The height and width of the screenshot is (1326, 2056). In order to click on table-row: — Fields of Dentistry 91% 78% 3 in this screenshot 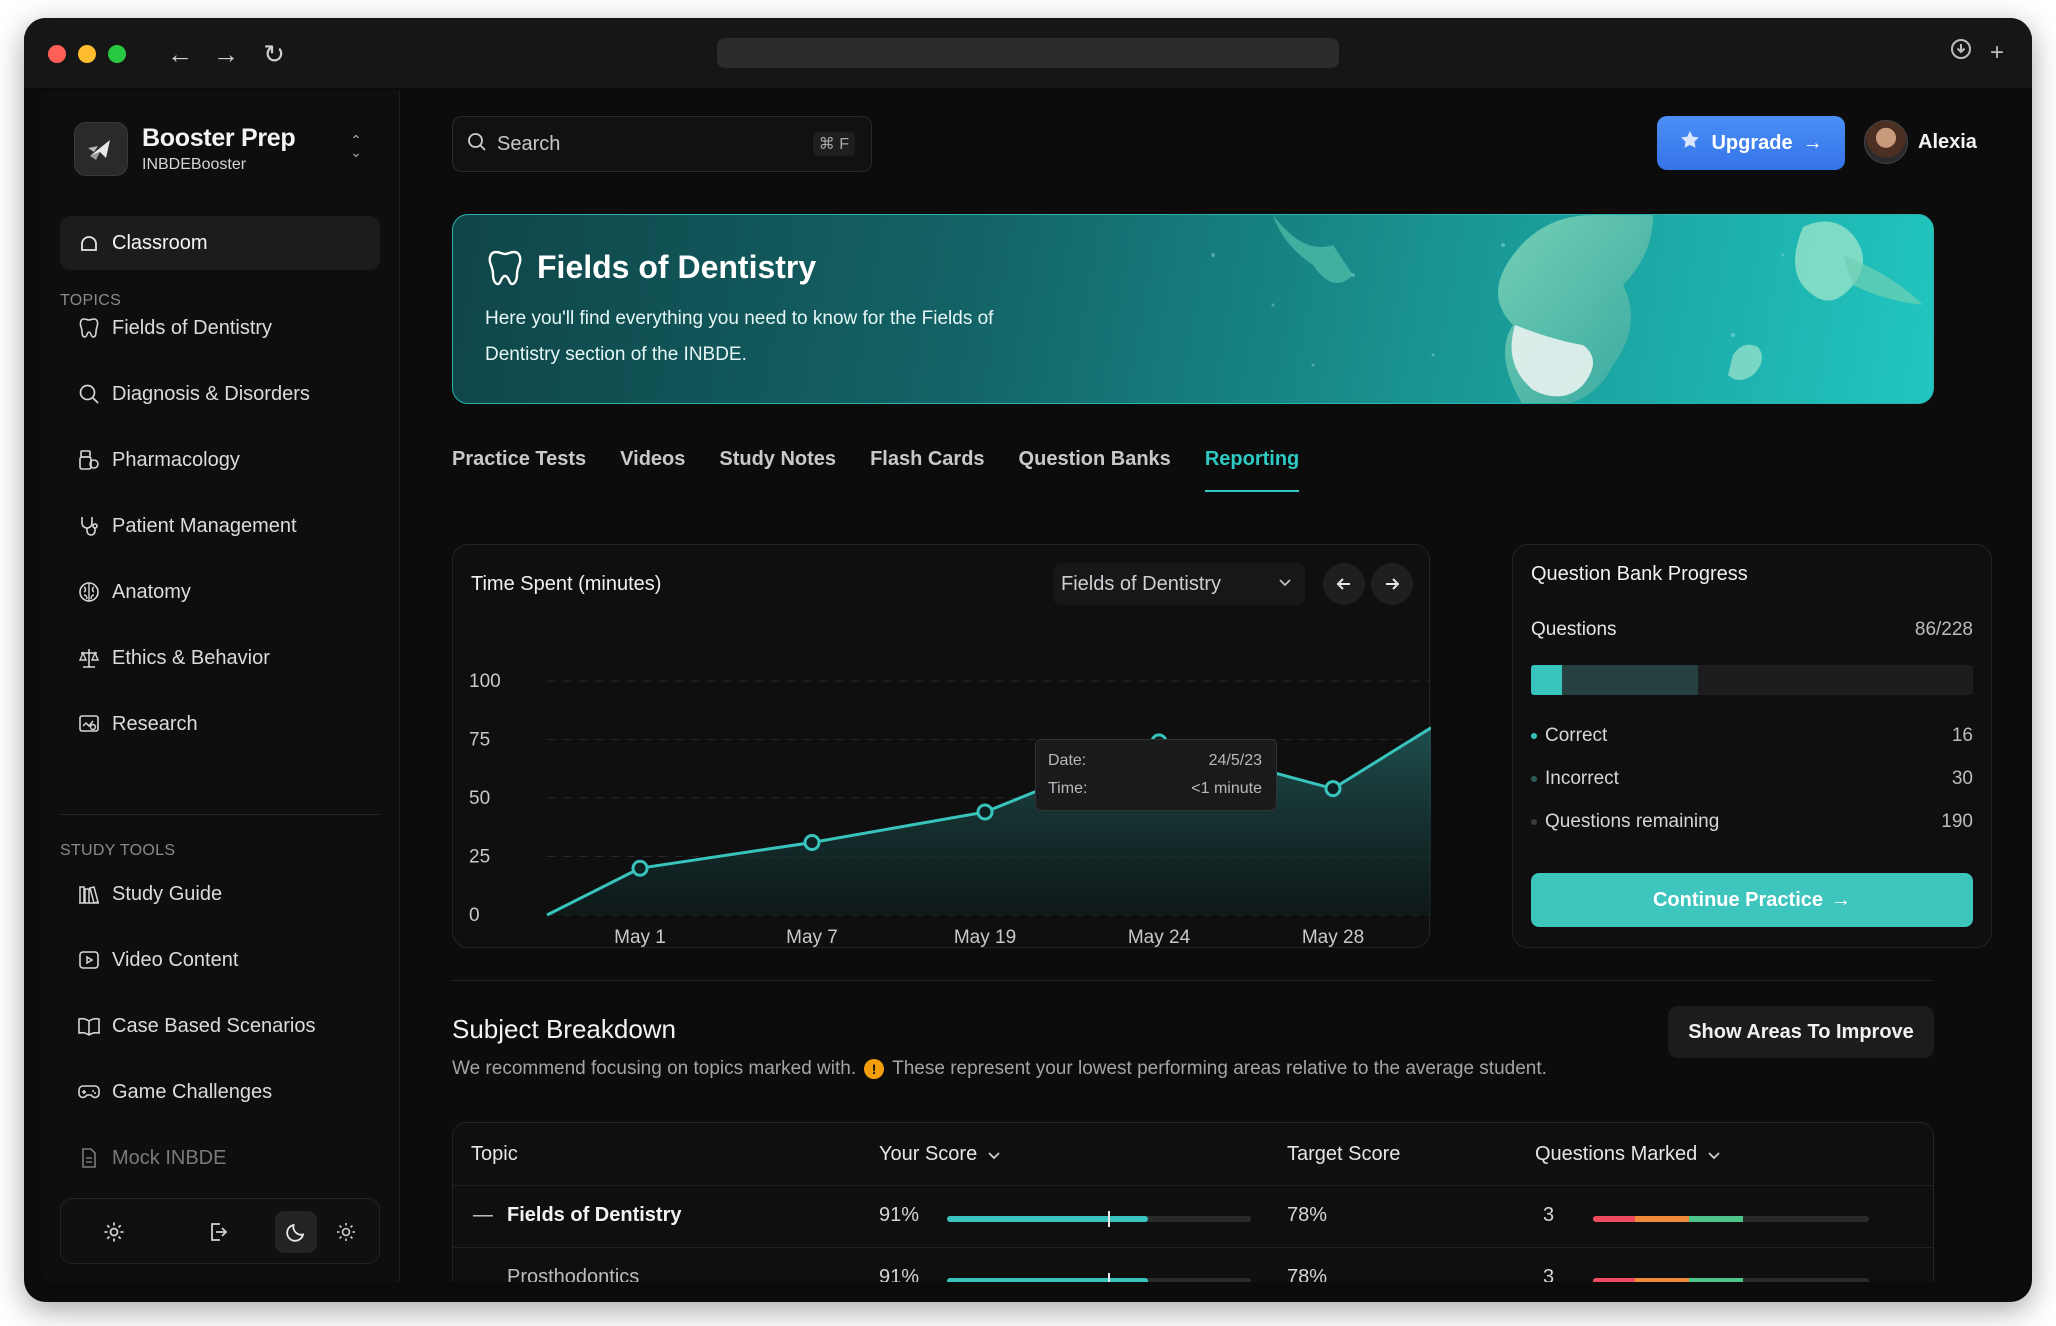, I will do `click(1193, 1216)`.